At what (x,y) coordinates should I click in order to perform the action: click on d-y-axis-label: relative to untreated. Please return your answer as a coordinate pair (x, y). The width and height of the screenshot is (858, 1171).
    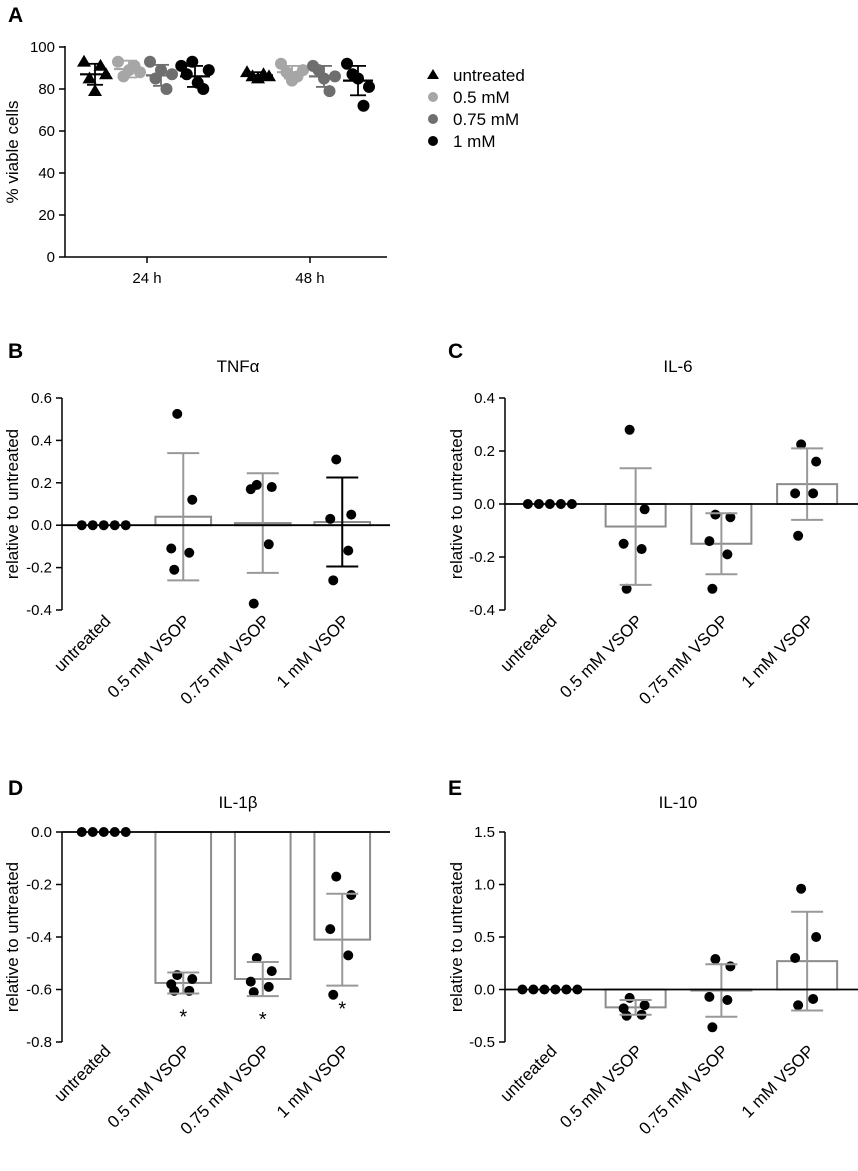
    Looking at the image, I should click on (12, 937).